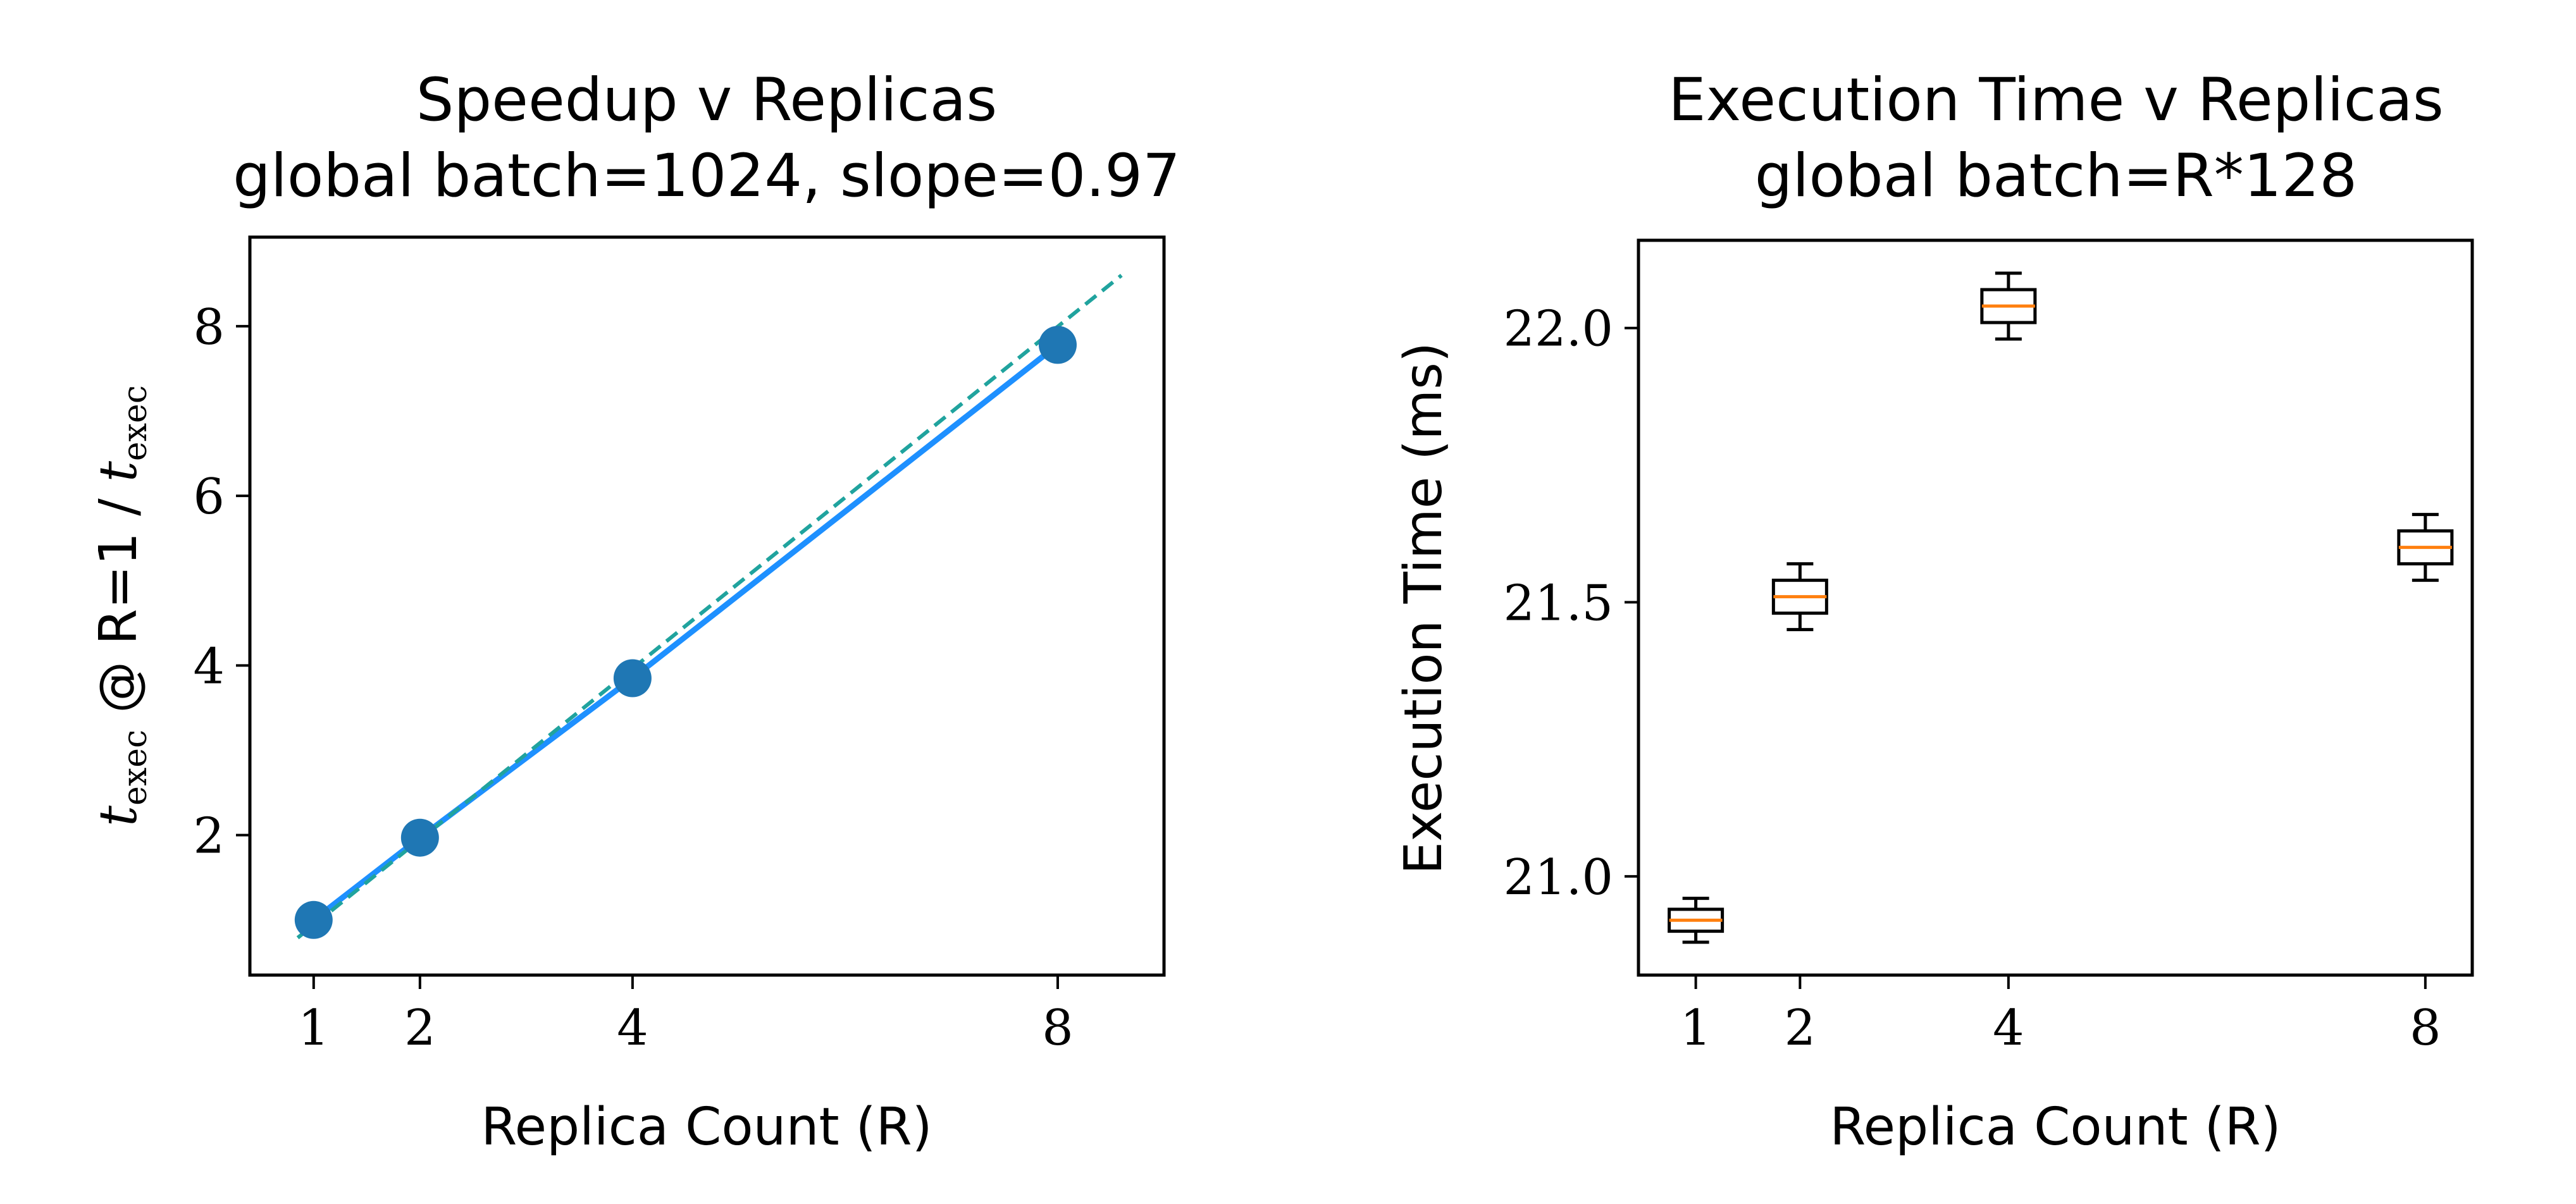  Describe the element at coordinates (135, 768) in the screenshot. I see `speedup-y-label-sub1: exec` at that location.